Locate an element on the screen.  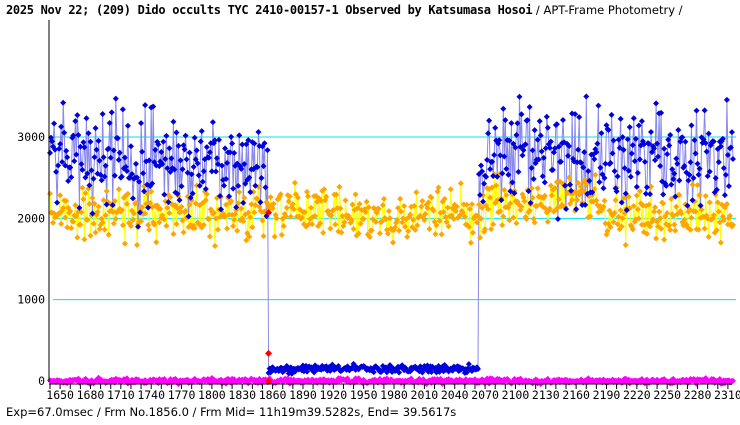
x-tick-label: 2010 is located at coordinates (425, 395).